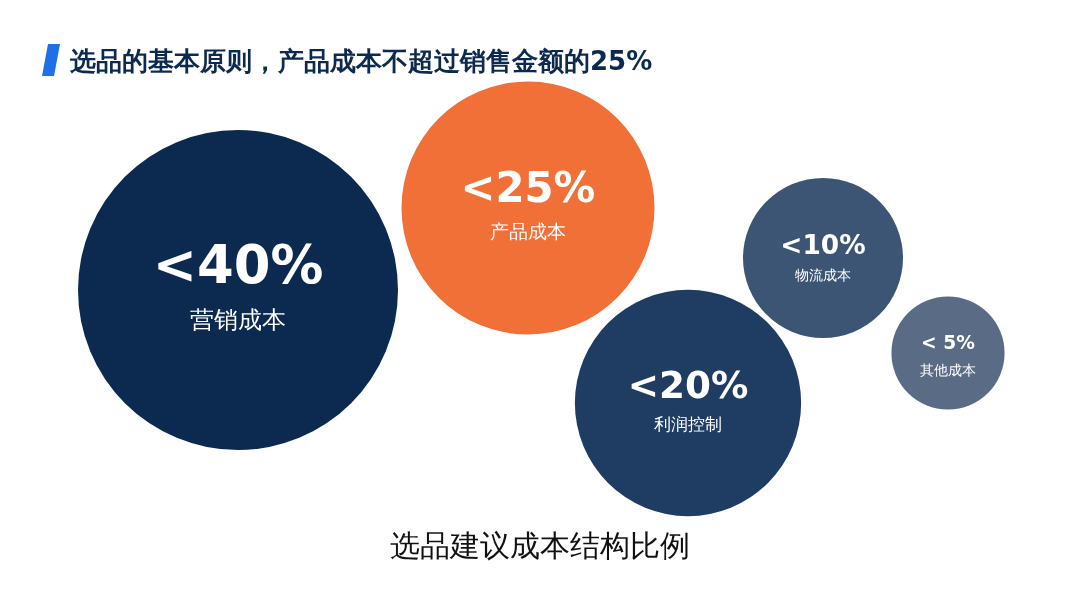 The height and width of the screenshot is (606, 1080). I want to click on data-label: <20%, so click(688, 384).